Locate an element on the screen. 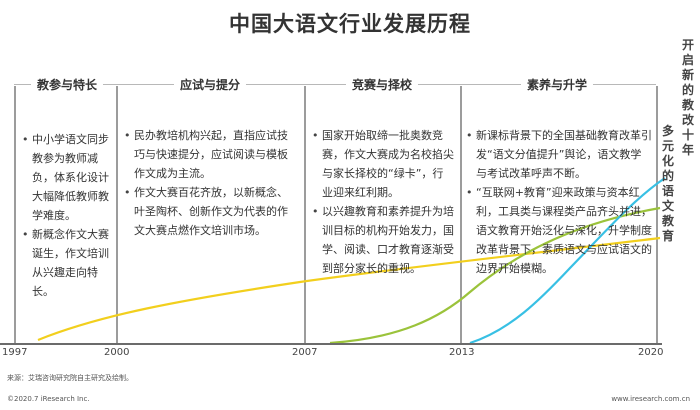 The height and width of the screenshot is (410, 700). period-2-item-2: 作文大赛百花齐放，以新概念、叶圣陶杯、创新作文为代表的作文大赛点燃作文培训市场。 is located at coordinates (211, 211).